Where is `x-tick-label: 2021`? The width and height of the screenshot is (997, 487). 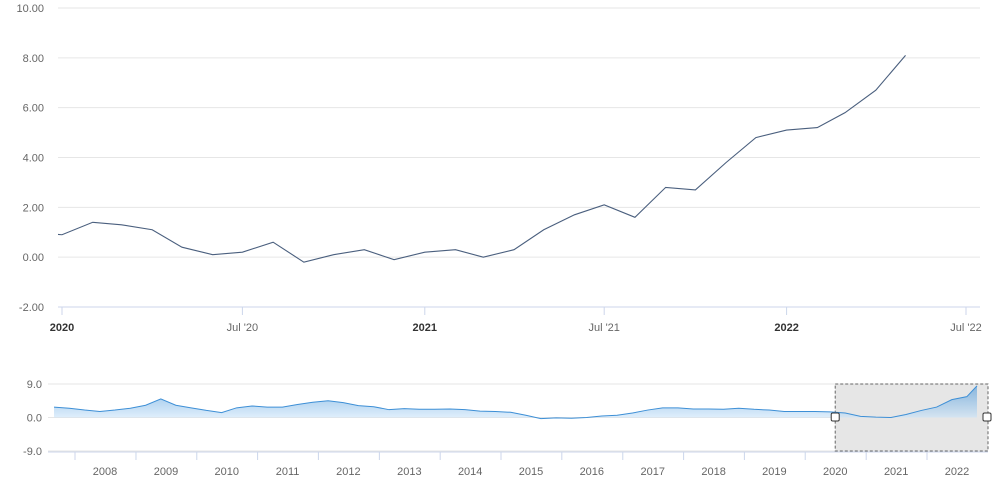 x-tick-label: 2021 is located at coordinates (425, 328).